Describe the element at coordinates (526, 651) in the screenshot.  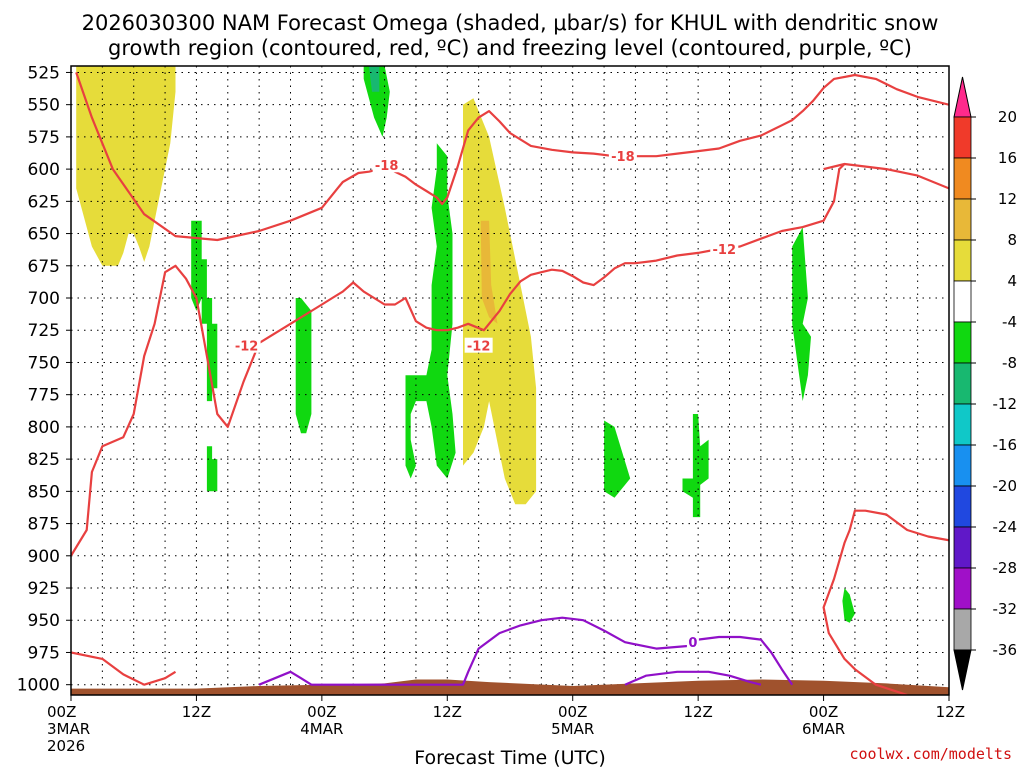
I see `contour-freezing_0C` at that location.